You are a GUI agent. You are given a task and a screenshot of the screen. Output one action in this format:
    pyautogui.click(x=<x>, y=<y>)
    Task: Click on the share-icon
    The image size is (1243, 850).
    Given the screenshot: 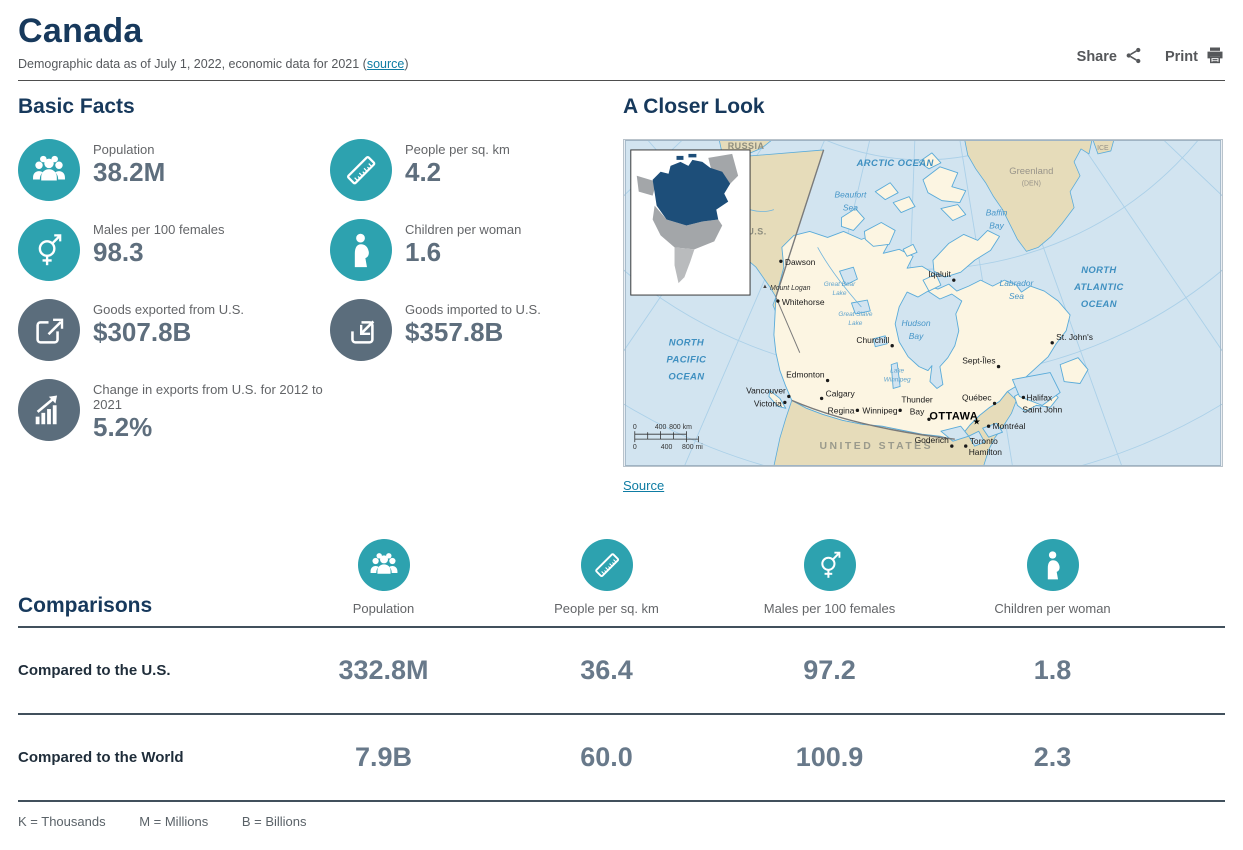 What is the action you would take?
    pyautogui.click(x=1133, y=57)
    